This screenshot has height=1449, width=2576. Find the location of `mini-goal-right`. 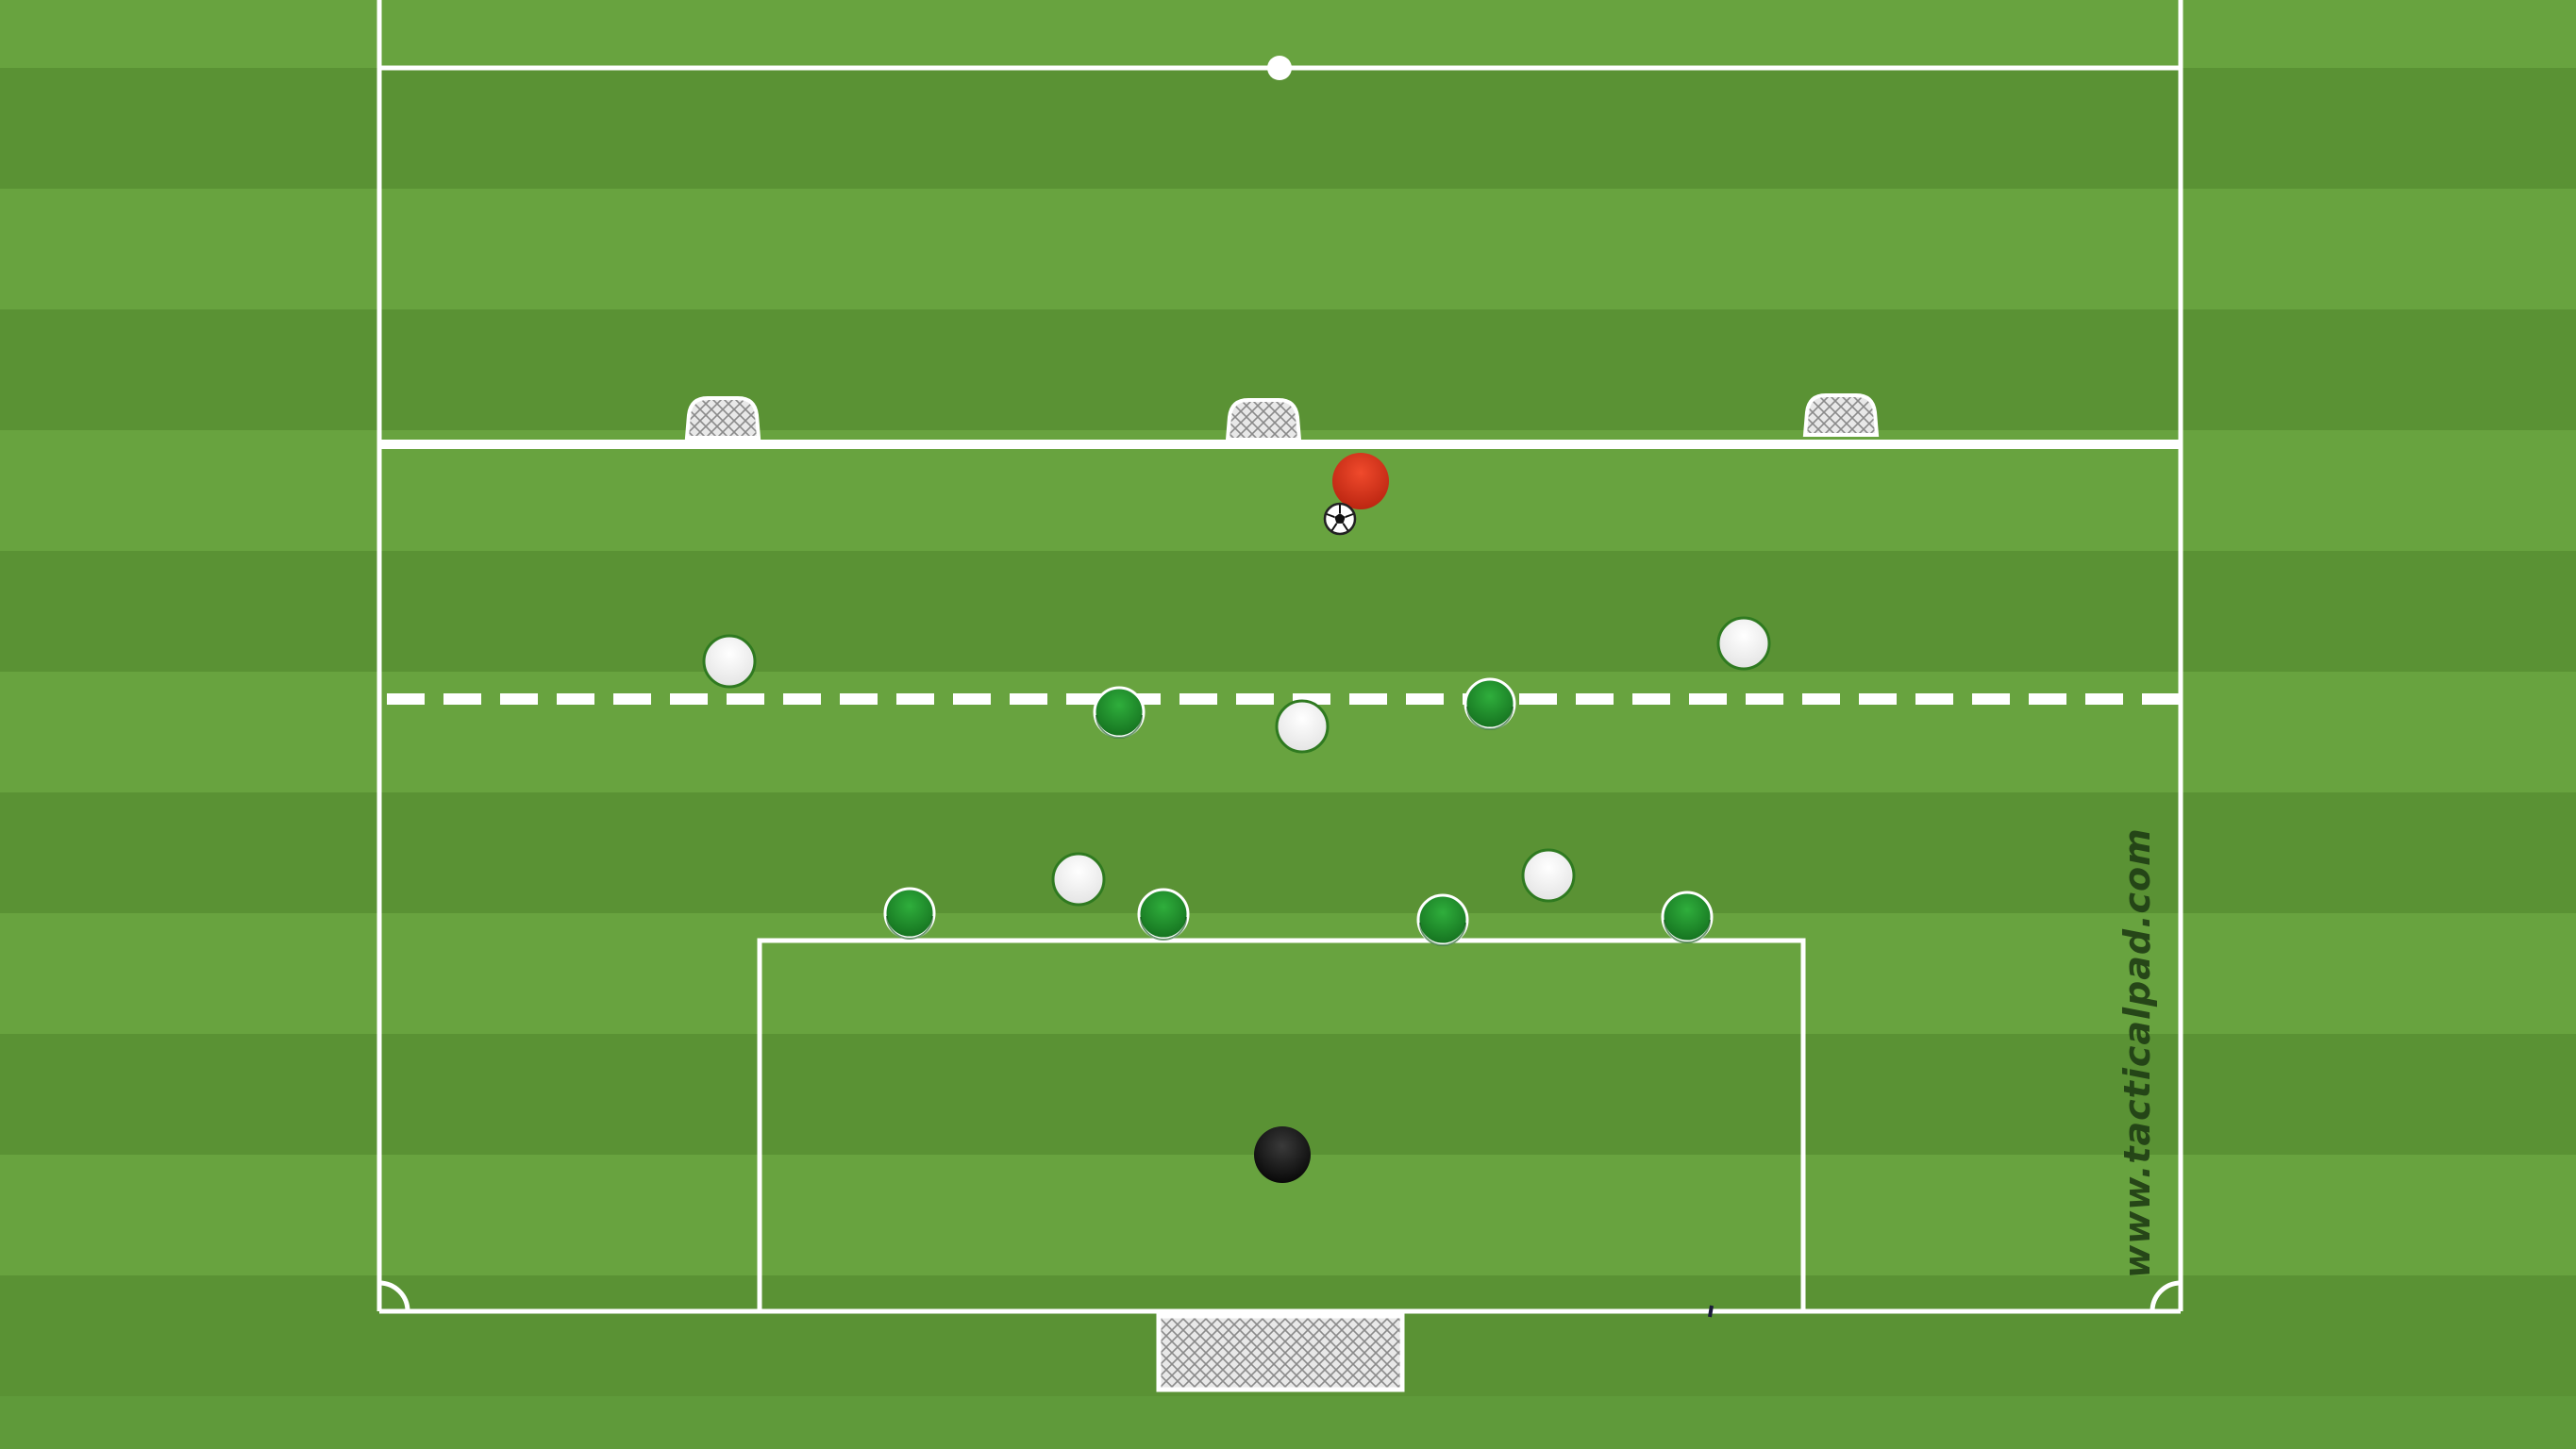

mini-goal-right is located at coordinates (1841, 415).